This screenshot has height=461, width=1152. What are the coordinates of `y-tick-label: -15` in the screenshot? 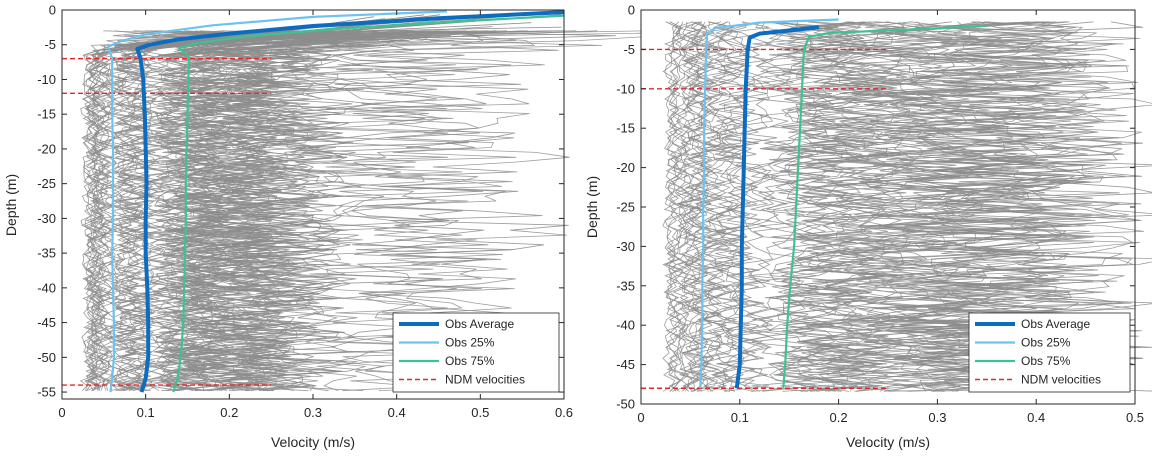 It's located at (625, 128).